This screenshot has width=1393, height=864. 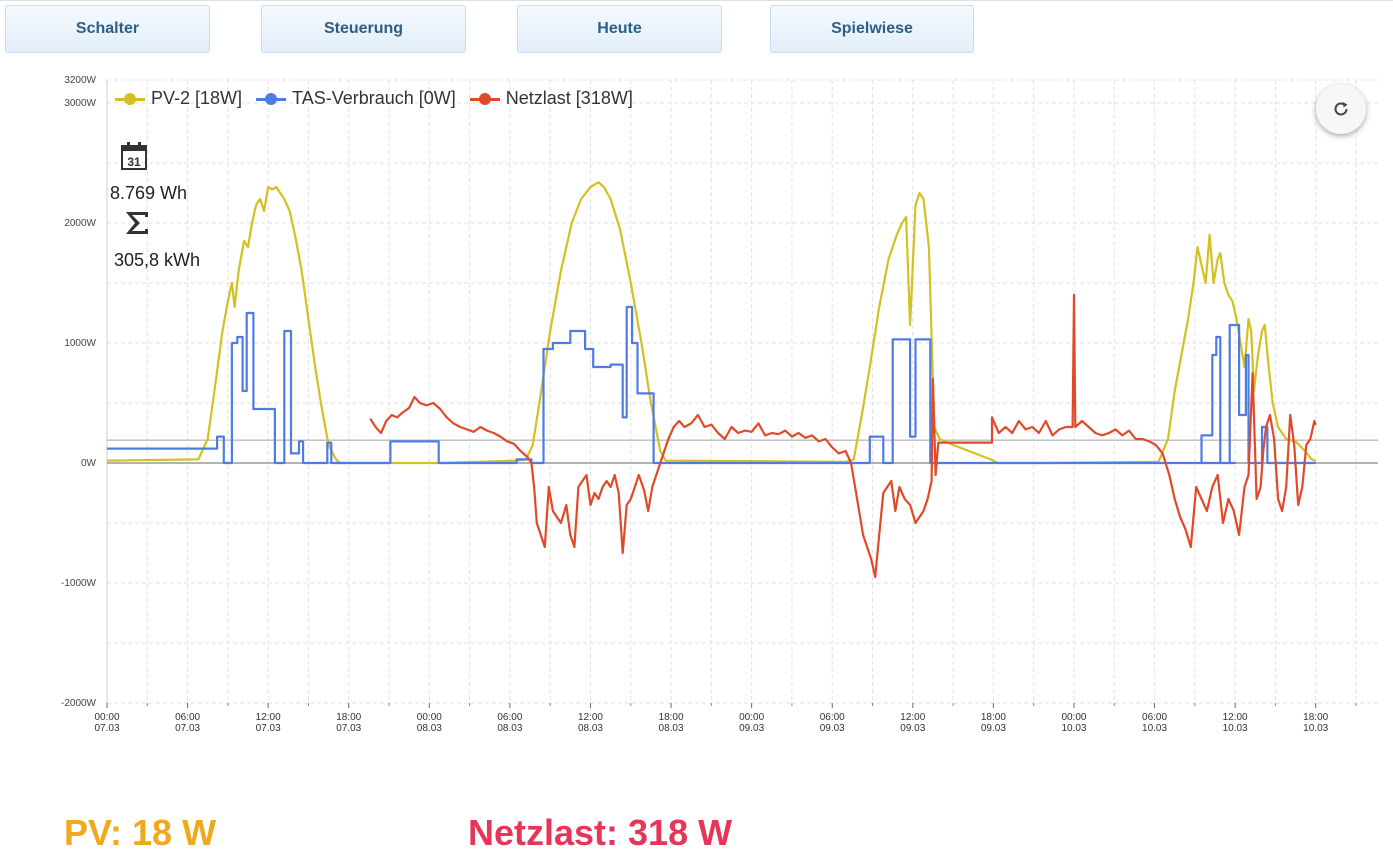 What do you see at coordinates (872, 29) in the screenshot?
I see `tab-spielwiese: Spielwiese` at bounding box center [872, 29].